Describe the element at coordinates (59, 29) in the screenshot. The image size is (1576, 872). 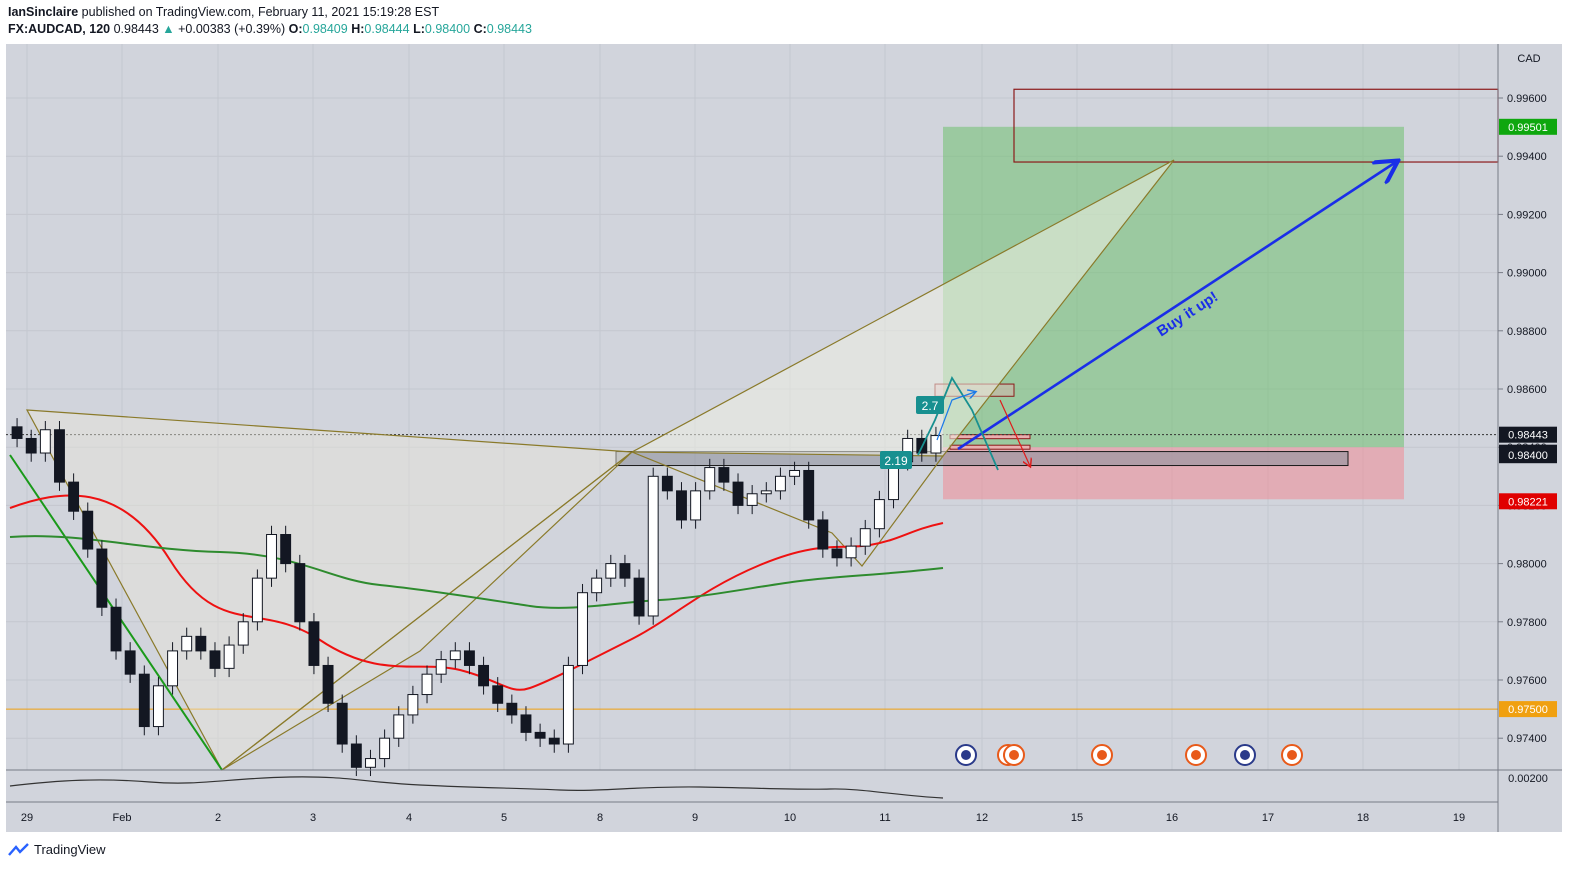
I see `symbol-label: FX:AUDCAD, 120` at that location.